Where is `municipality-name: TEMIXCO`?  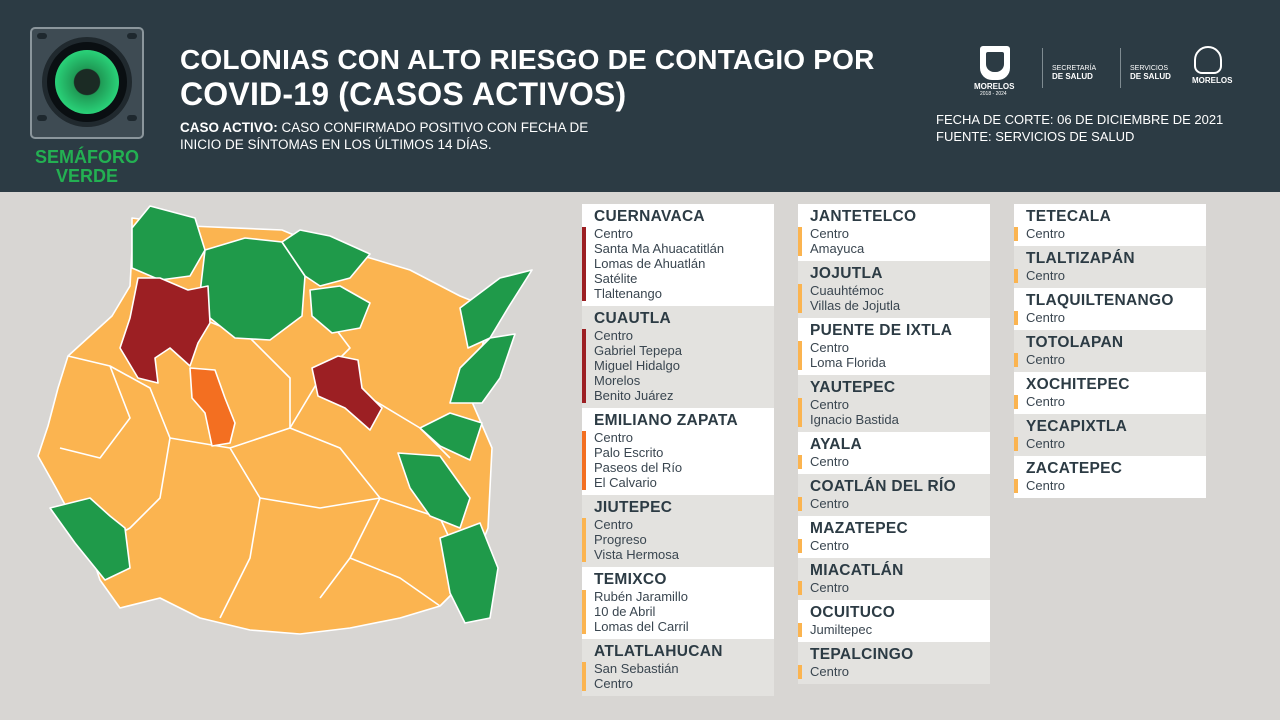
municipality-name: TEMIXCO is located at coordinates (630, 579).